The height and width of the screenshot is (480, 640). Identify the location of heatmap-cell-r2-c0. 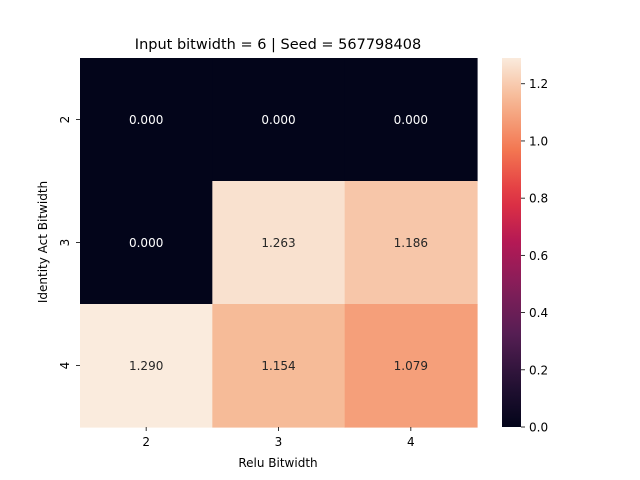
(146, 366).